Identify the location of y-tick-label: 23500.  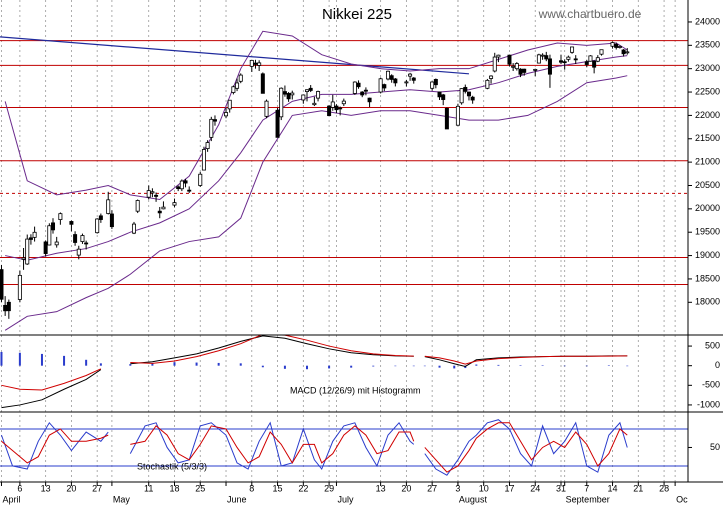
(707, 45).